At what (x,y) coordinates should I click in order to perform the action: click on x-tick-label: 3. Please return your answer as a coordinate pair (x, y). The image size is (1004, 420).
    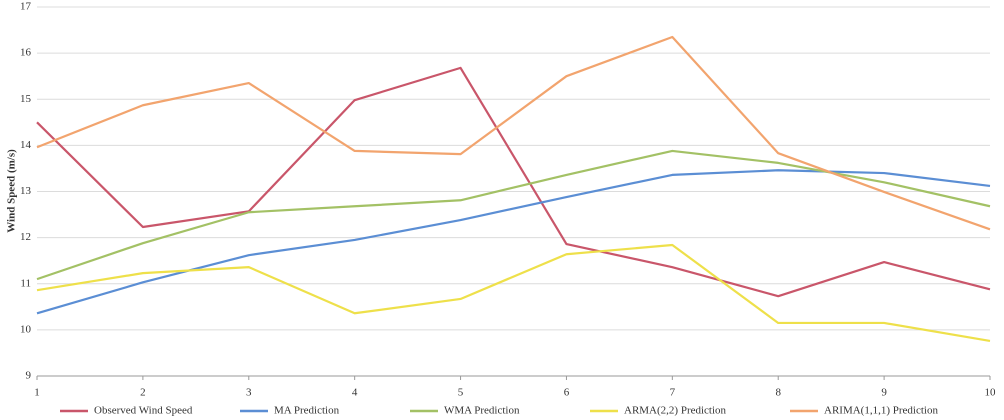
    Looking at the image, I should click on (249, 393).